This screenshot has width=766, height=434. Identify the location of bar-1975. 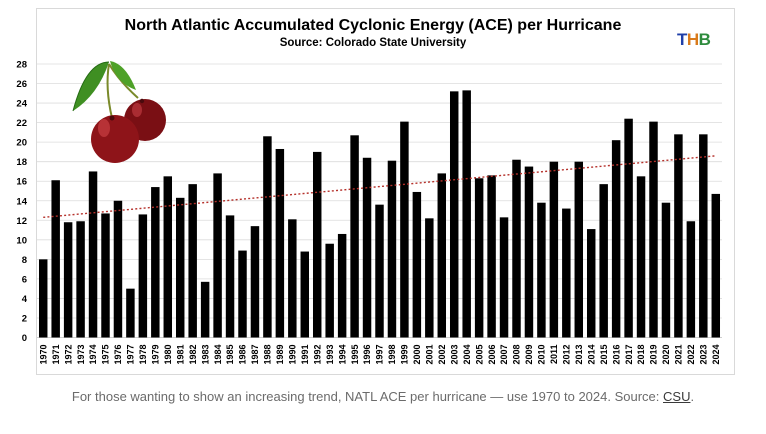
(105, 275).